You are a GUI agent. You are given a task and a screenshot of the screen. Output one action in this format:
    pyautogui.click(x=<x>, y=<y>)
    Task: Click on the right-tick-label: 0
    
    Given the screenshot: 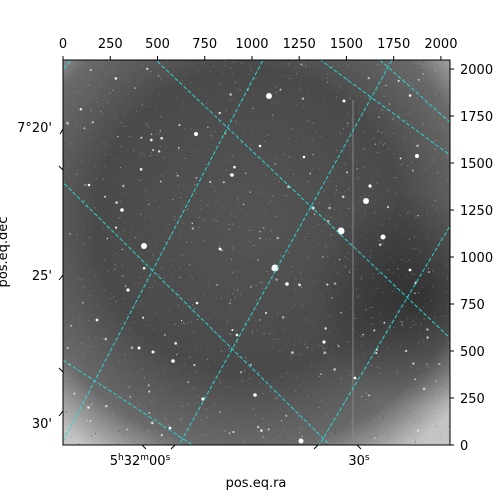 What is the action you would take?
    pyautogui.click(x=464, y=446)
    